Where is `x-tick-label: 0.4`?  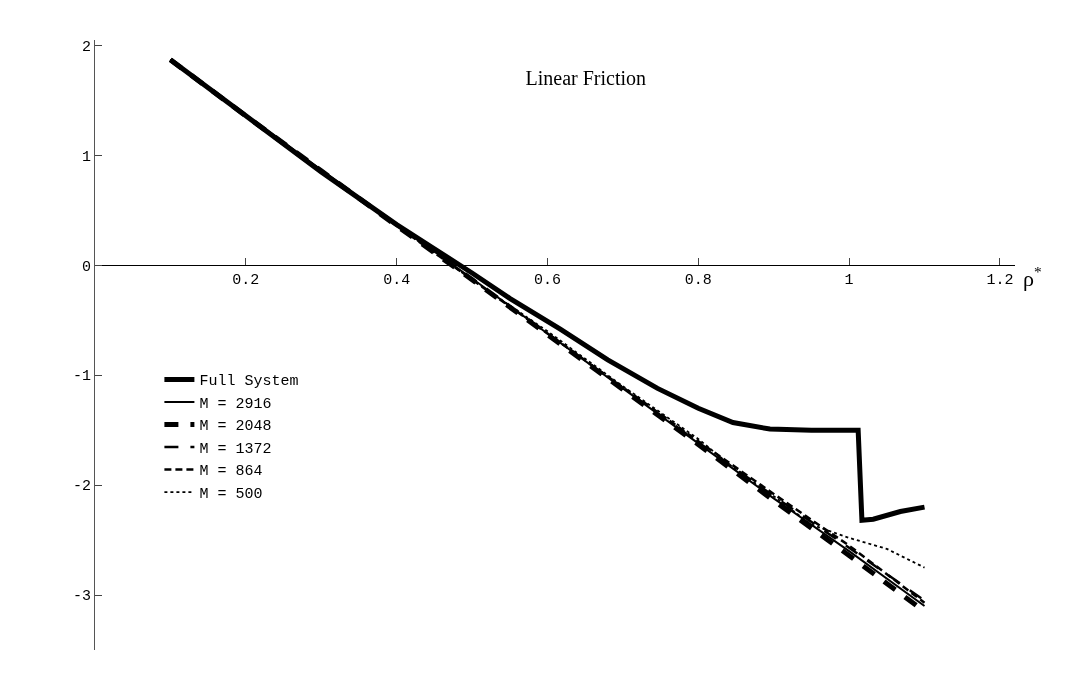 x-tick-label: 0.4 is located at coordinates (397, 281).